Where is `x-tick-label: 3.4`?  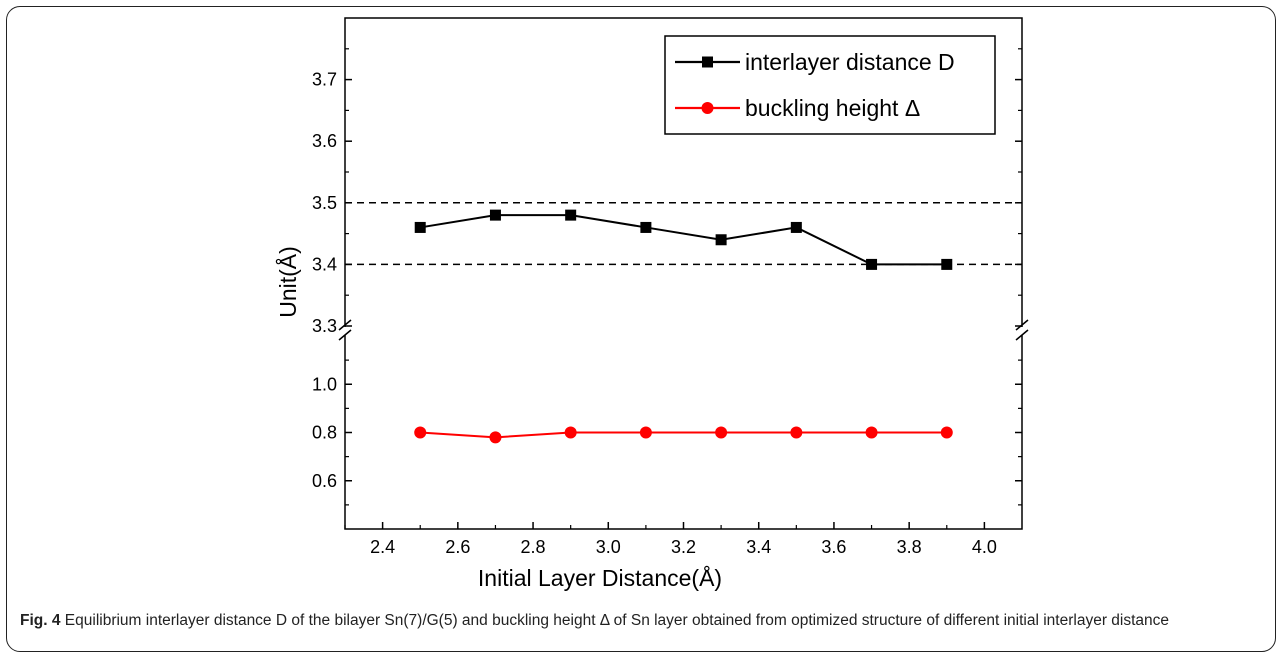
x-tick-label: 3.4 is located at coordinates (758, 547).